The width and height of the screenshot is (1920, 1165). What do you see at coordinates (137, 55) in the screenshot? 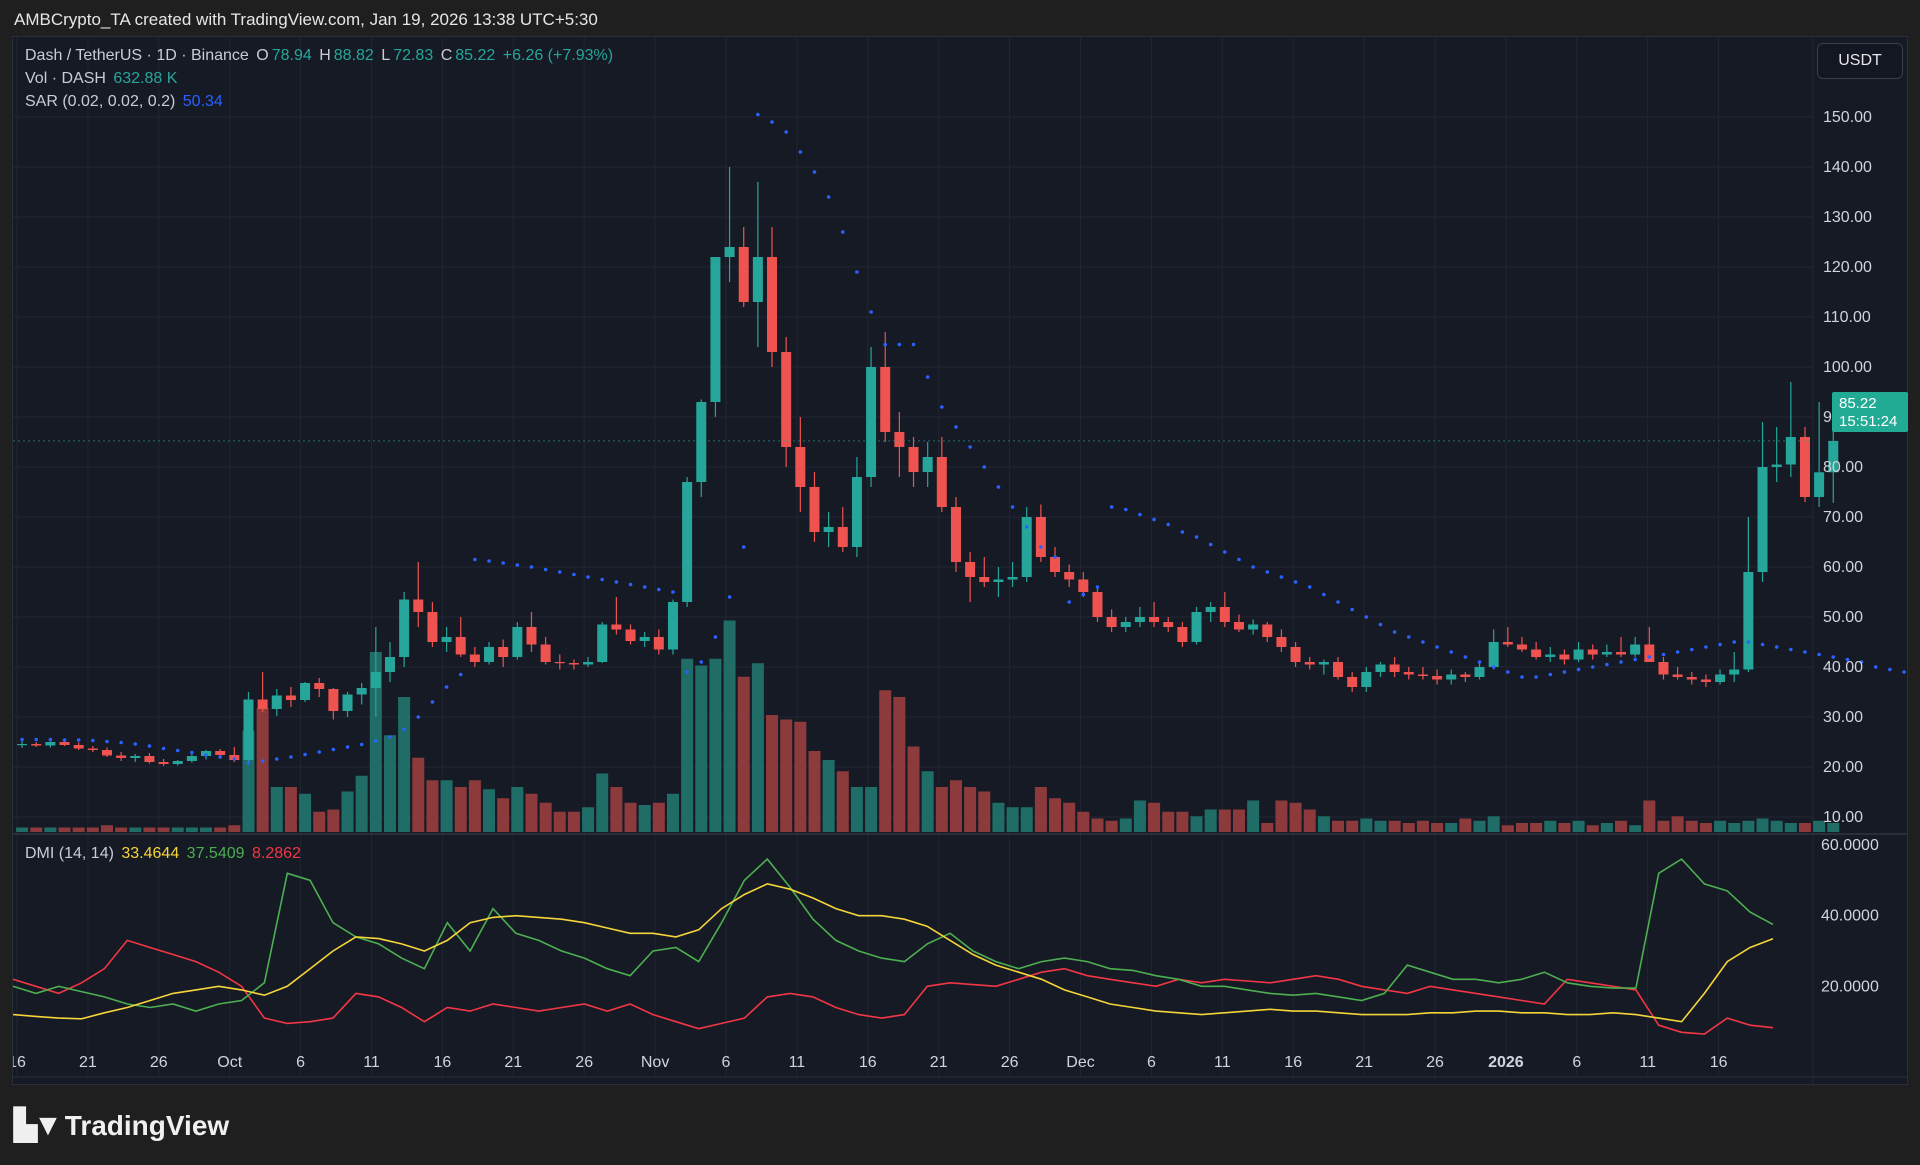
I see `symbol-label: Dash / TetherUS · 1D · Binance` at bounding box center [137, 55].